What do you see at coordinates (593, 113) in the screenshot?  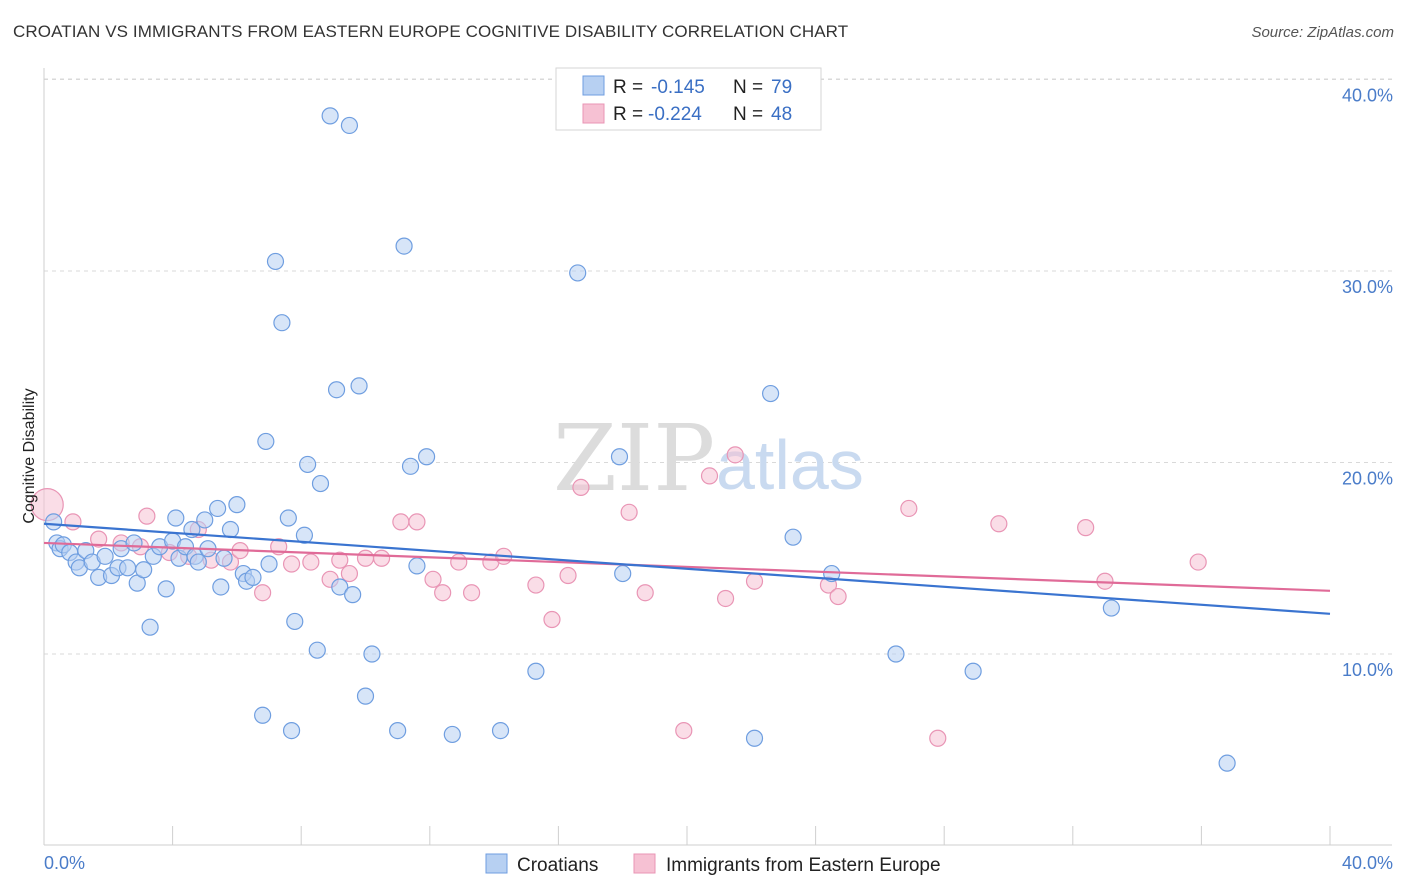 I see `legend-swatch-pink` at bounding box center [593, 113].